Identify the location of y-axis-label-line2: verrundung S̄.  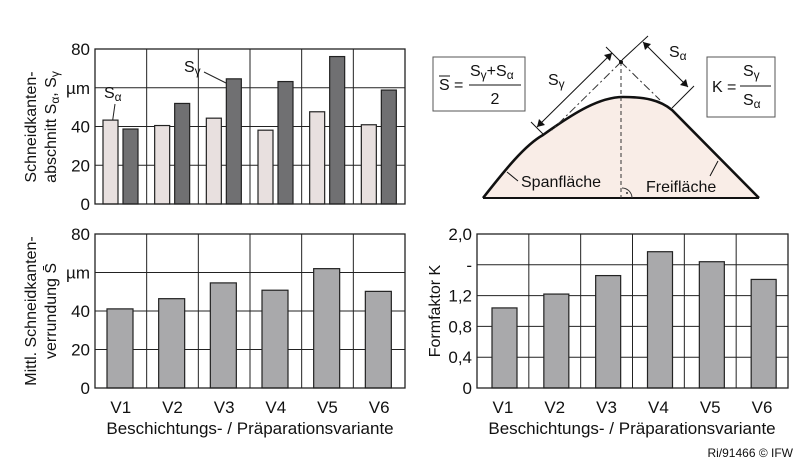
(51, 311).